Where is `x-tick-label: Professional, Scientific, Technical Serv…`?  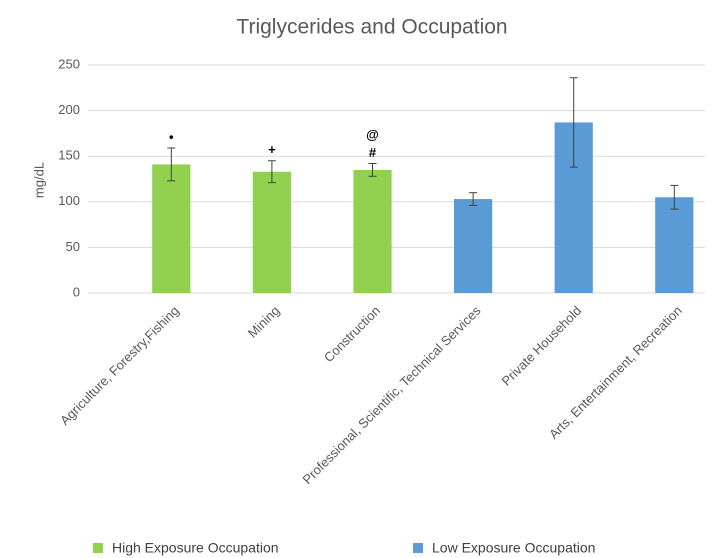
x-tick-label: Professional, Scientific, Technical Serv… is located at coordinates (391, 395).